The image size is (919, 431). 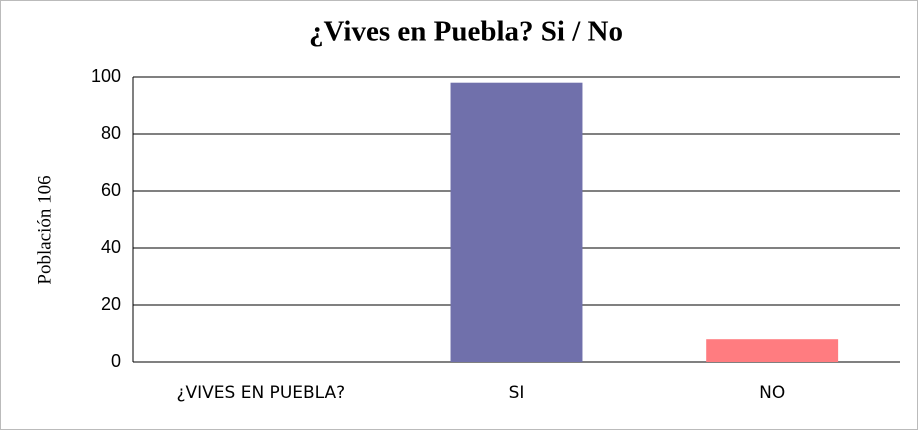 I want to click on x-tick-label: NO, so click(x=772, y=393).